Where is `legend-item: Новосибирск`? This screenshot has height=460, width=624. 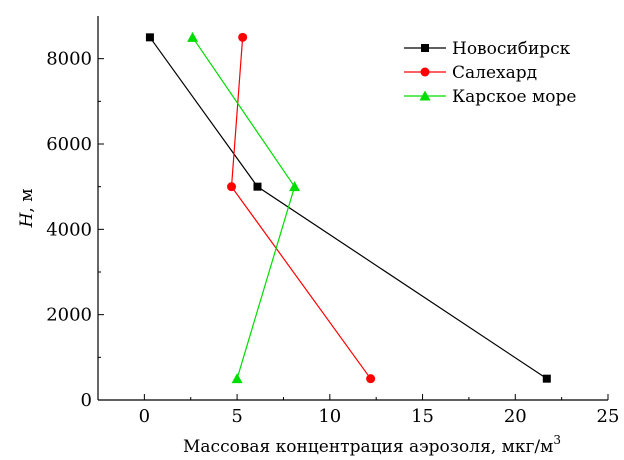
legend-item: Новосибирск is located at coordinates (487, 49).